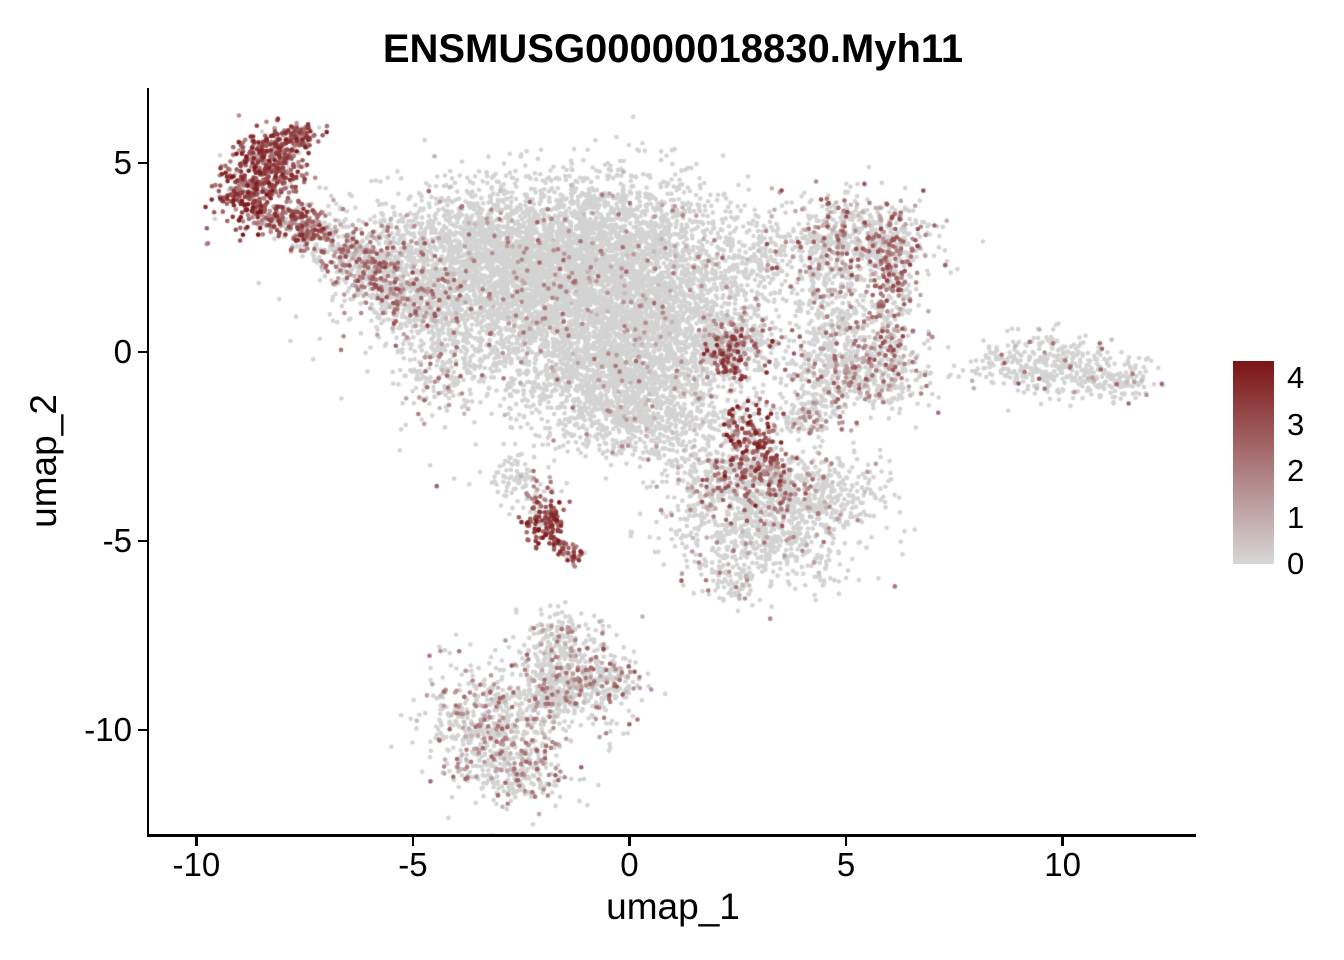 The image size is (1344, 960). What do you see at coordinates (1253, 462) in the screenshot?
I see `colorbar-gradient` at bounding box center [1253, 462].